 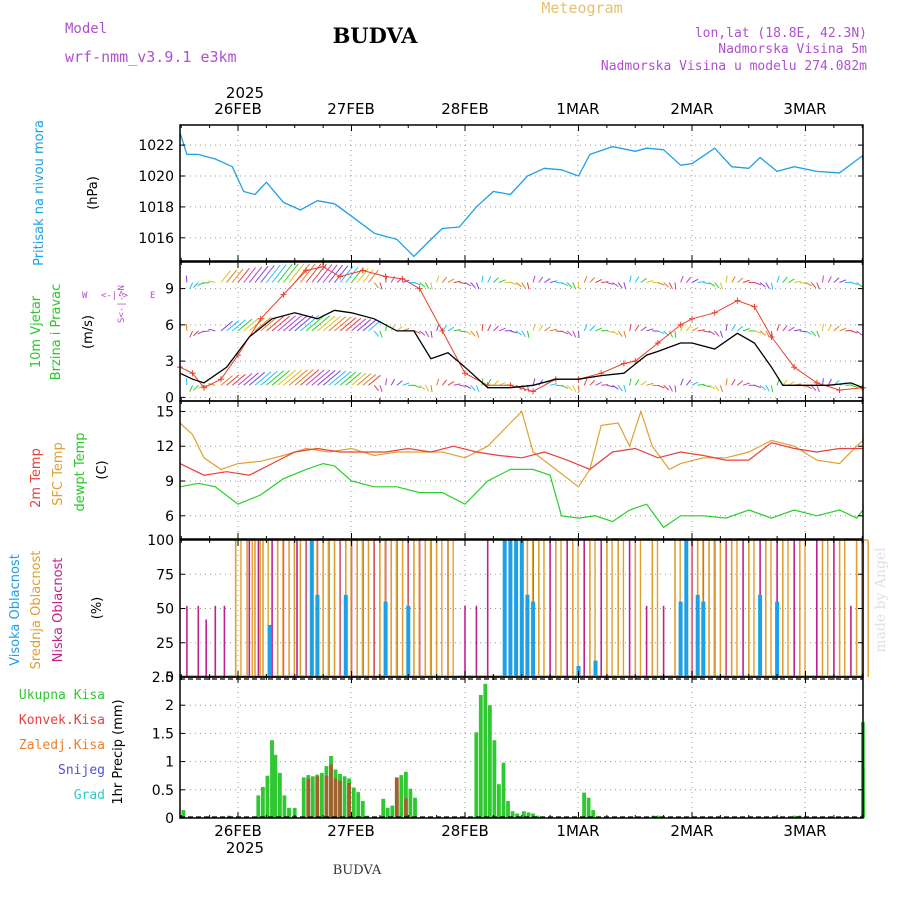 What do you see at coordinates (781, 33) in the screenshot?
I see `coordinates: lon,lat (18.8E, 42.3N)` at bounding box center [781, 33].